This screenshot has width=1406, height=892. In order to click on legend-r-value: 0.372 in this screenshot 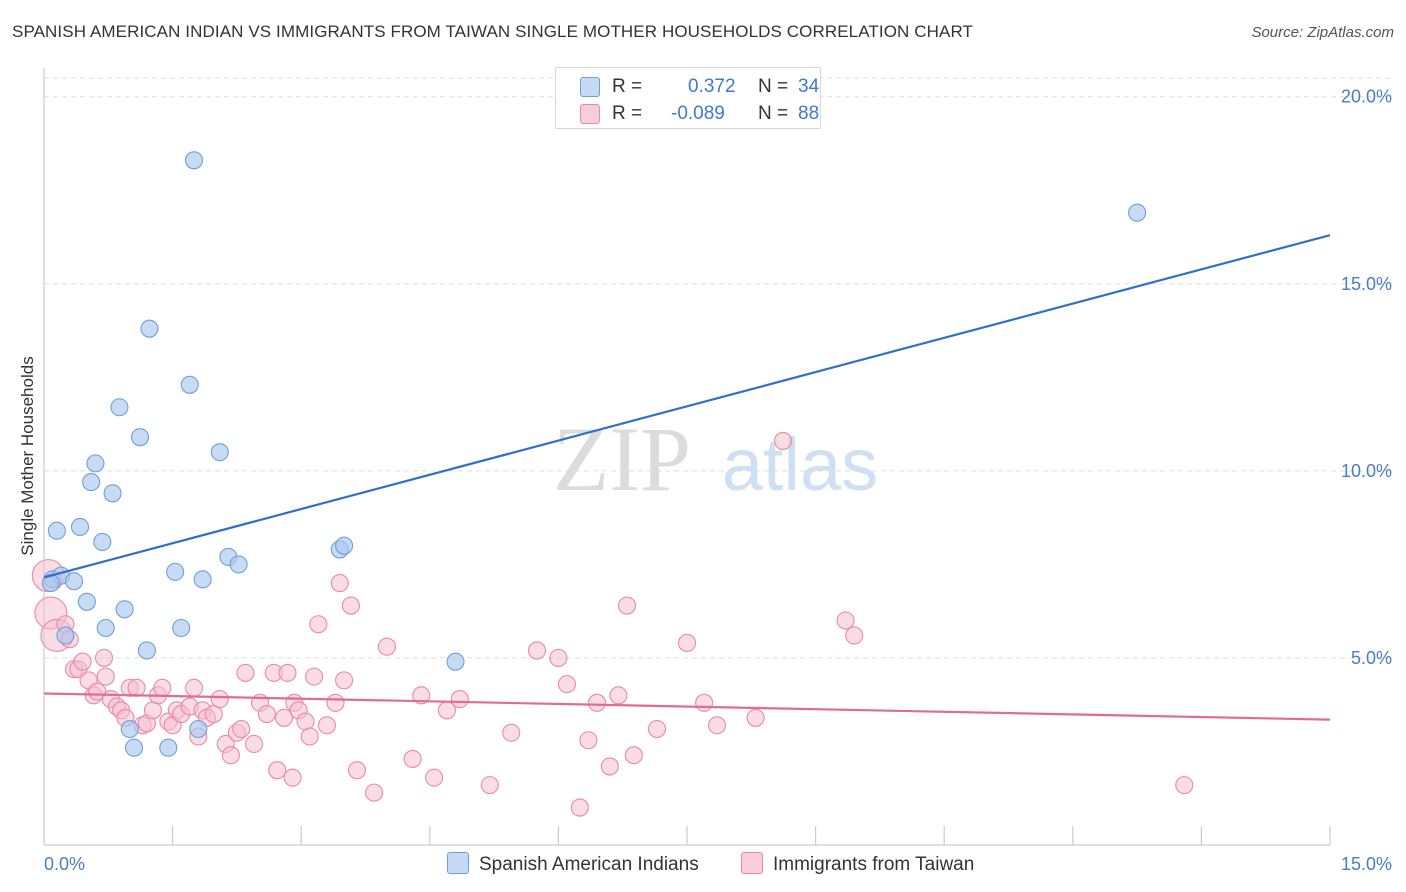, I will do `click(712, 86)`.